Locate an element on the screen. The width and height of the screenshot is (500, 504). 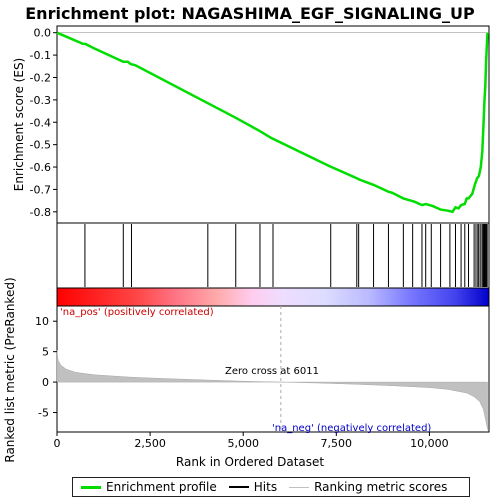
es-tick-label-2: -0.2 is located at coordinates (40, 77).